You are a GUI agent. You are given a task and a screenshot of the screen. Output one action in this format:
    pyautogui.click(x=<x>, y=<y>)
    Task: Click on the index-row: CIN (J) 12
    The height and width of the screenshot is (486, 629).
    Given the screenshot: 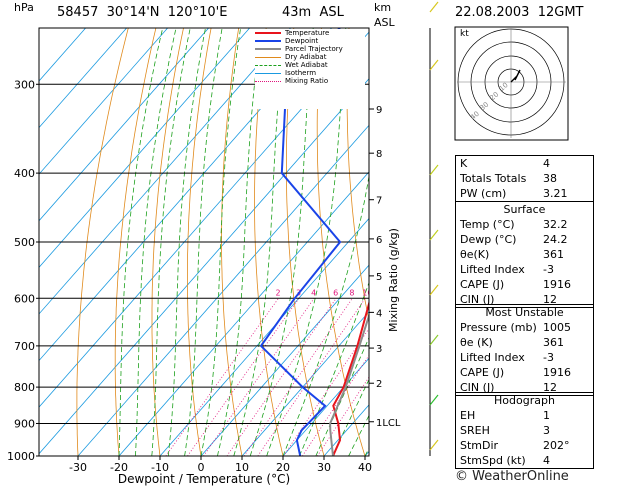 What is the action you would take?
    pyautogui.click(x=524, y=299)
    